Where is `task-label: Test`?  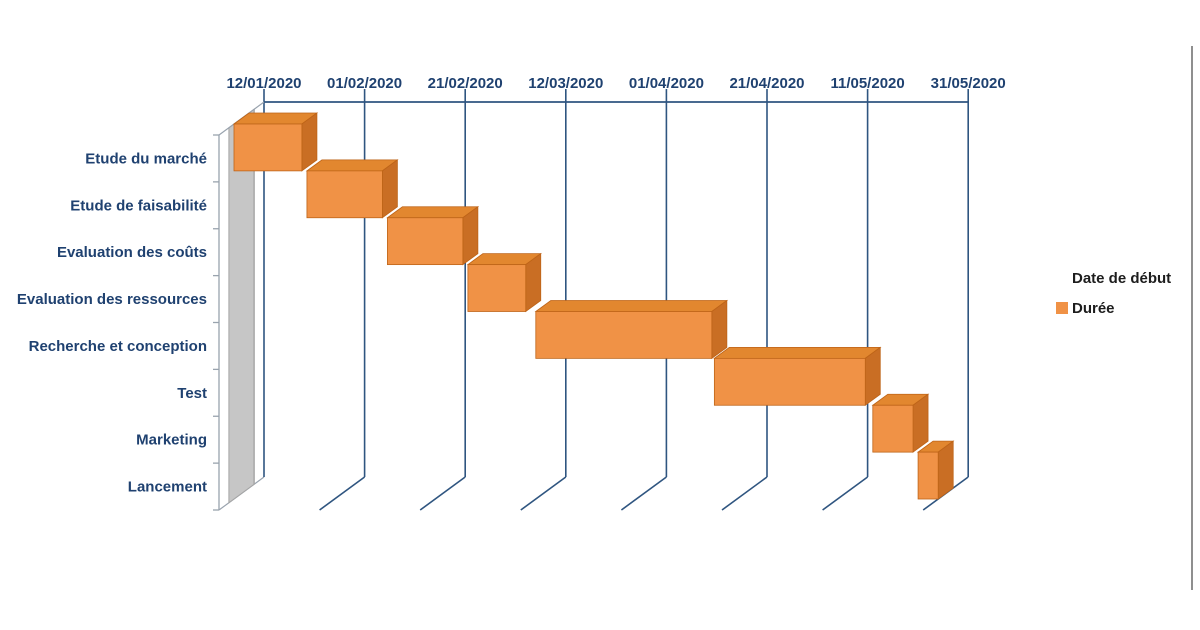
task-label: Test is located at coordinates (192, 393).